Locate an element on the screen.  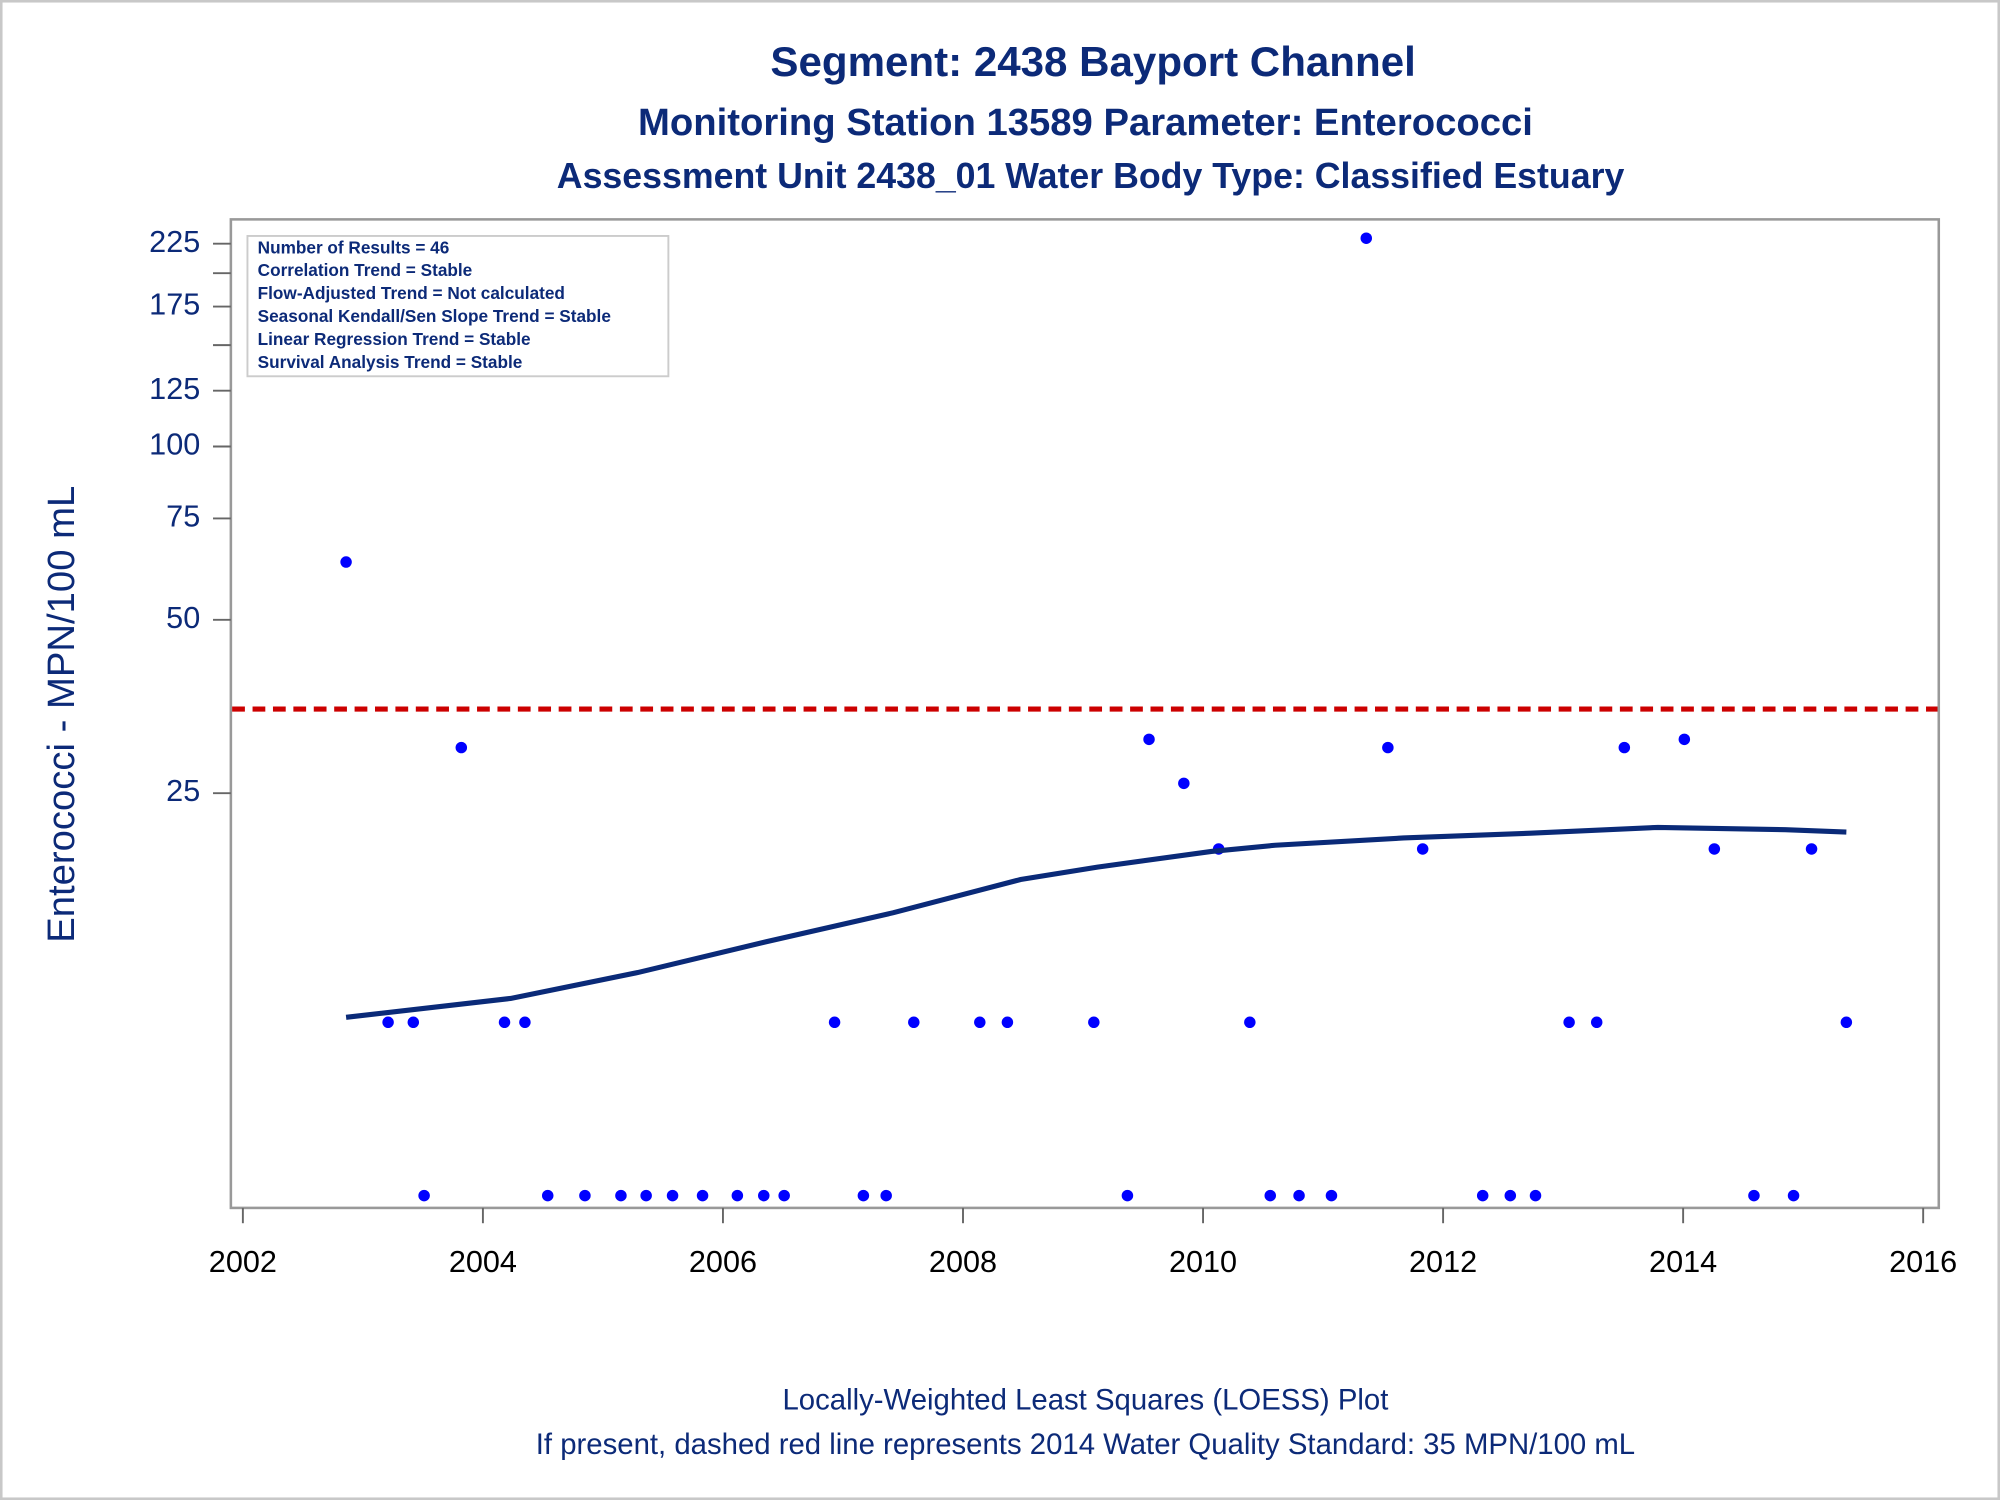
stats-box-frame is located at coordinates (458, 306).